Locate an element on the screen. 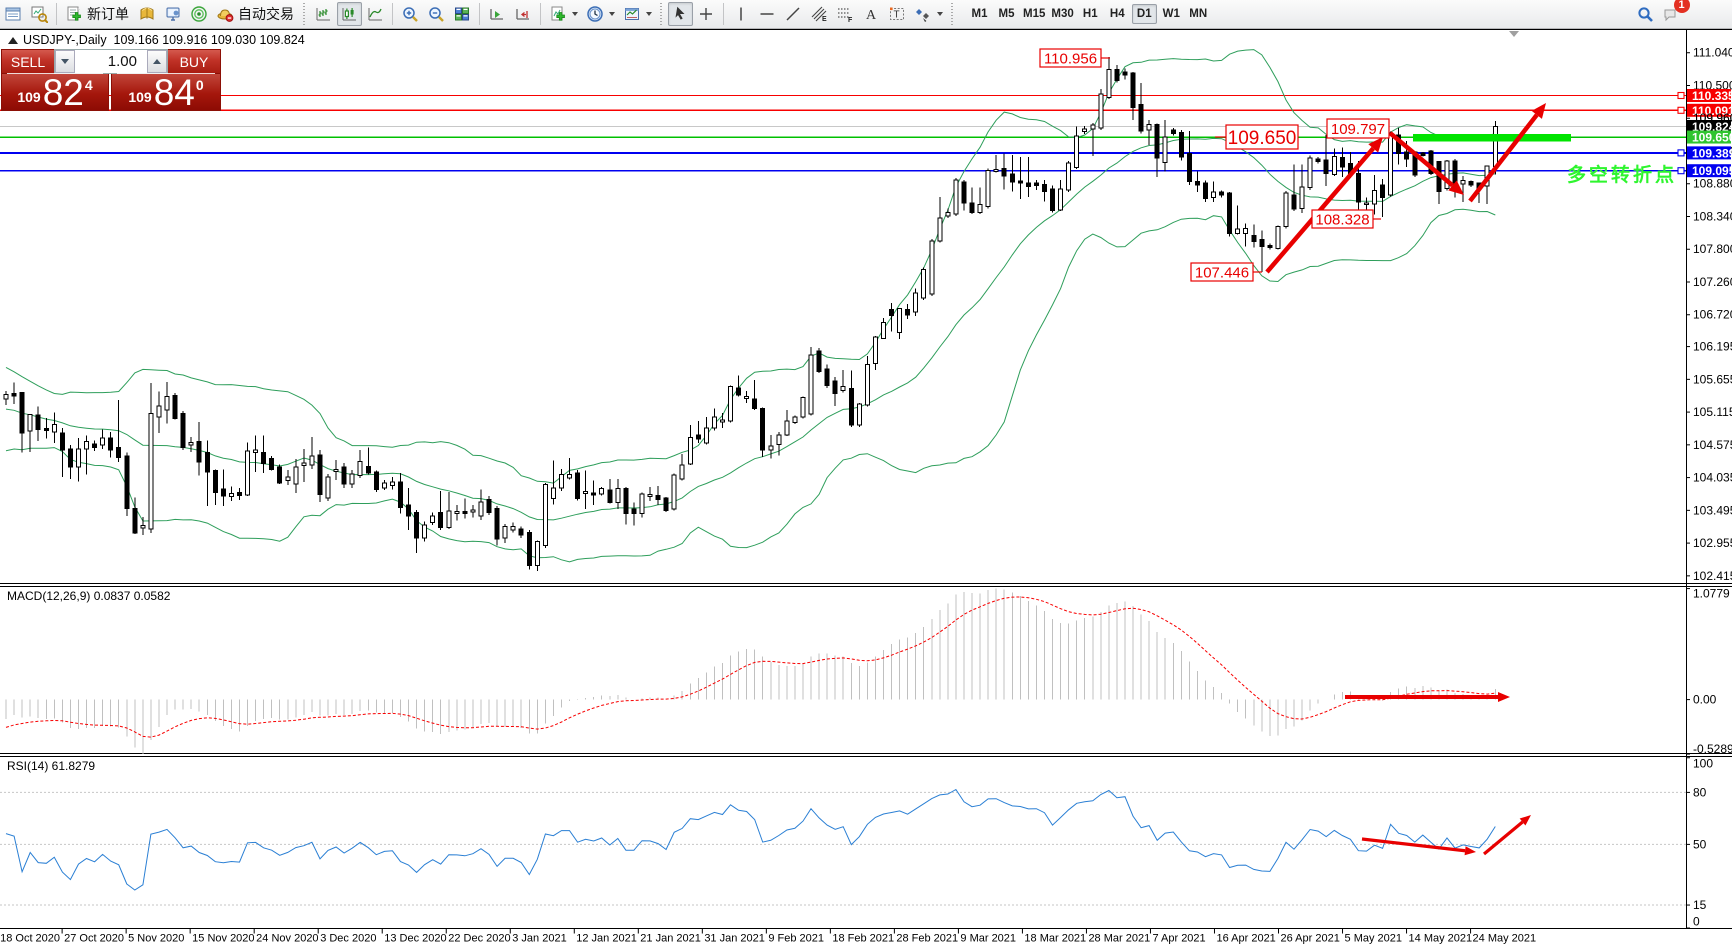 The height and width of the screenshot is (945, 1732). date-tick-label: 28 Feb 2021 is located at coordinates (927, 939).